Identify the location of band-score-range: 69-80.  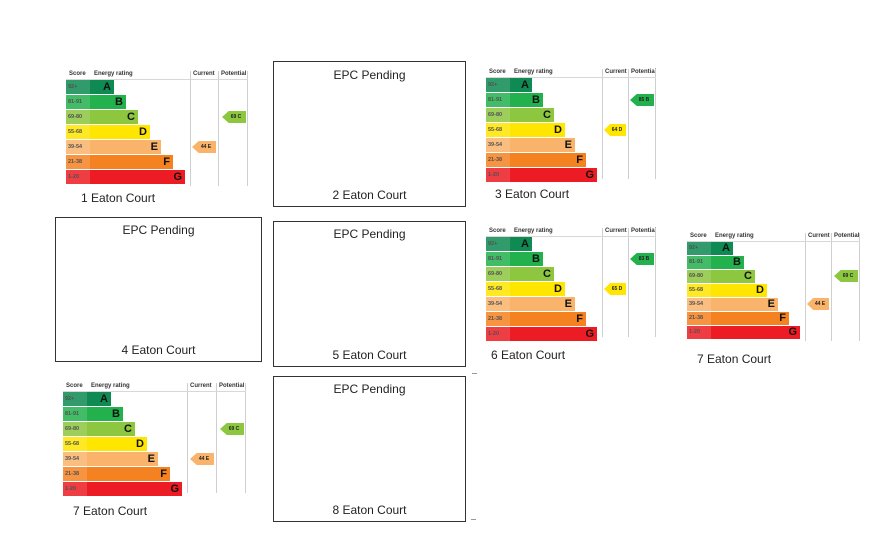
(498, 274).